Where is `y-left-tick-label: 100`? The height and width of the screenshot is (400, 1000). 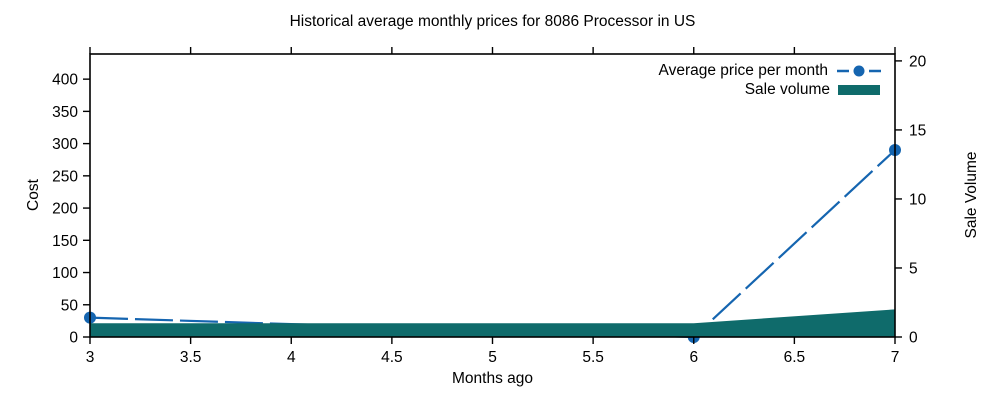 y-left-tick-label: 100 is located at coordinates (65, 273).